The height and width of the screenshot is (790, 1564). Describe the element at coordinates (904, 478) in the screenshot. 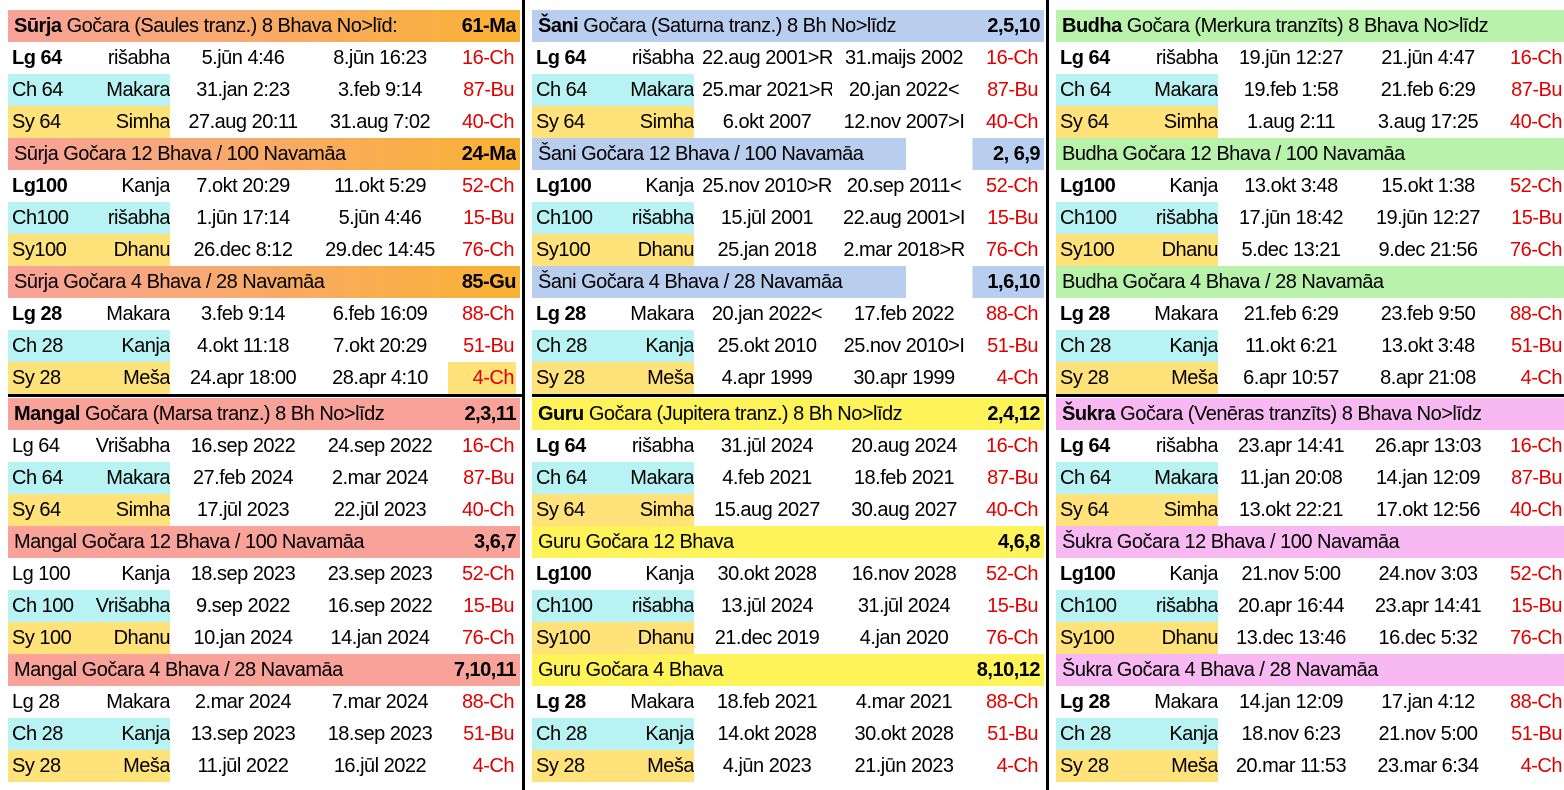

I see `end-date: 18.feb 2021` at that location.